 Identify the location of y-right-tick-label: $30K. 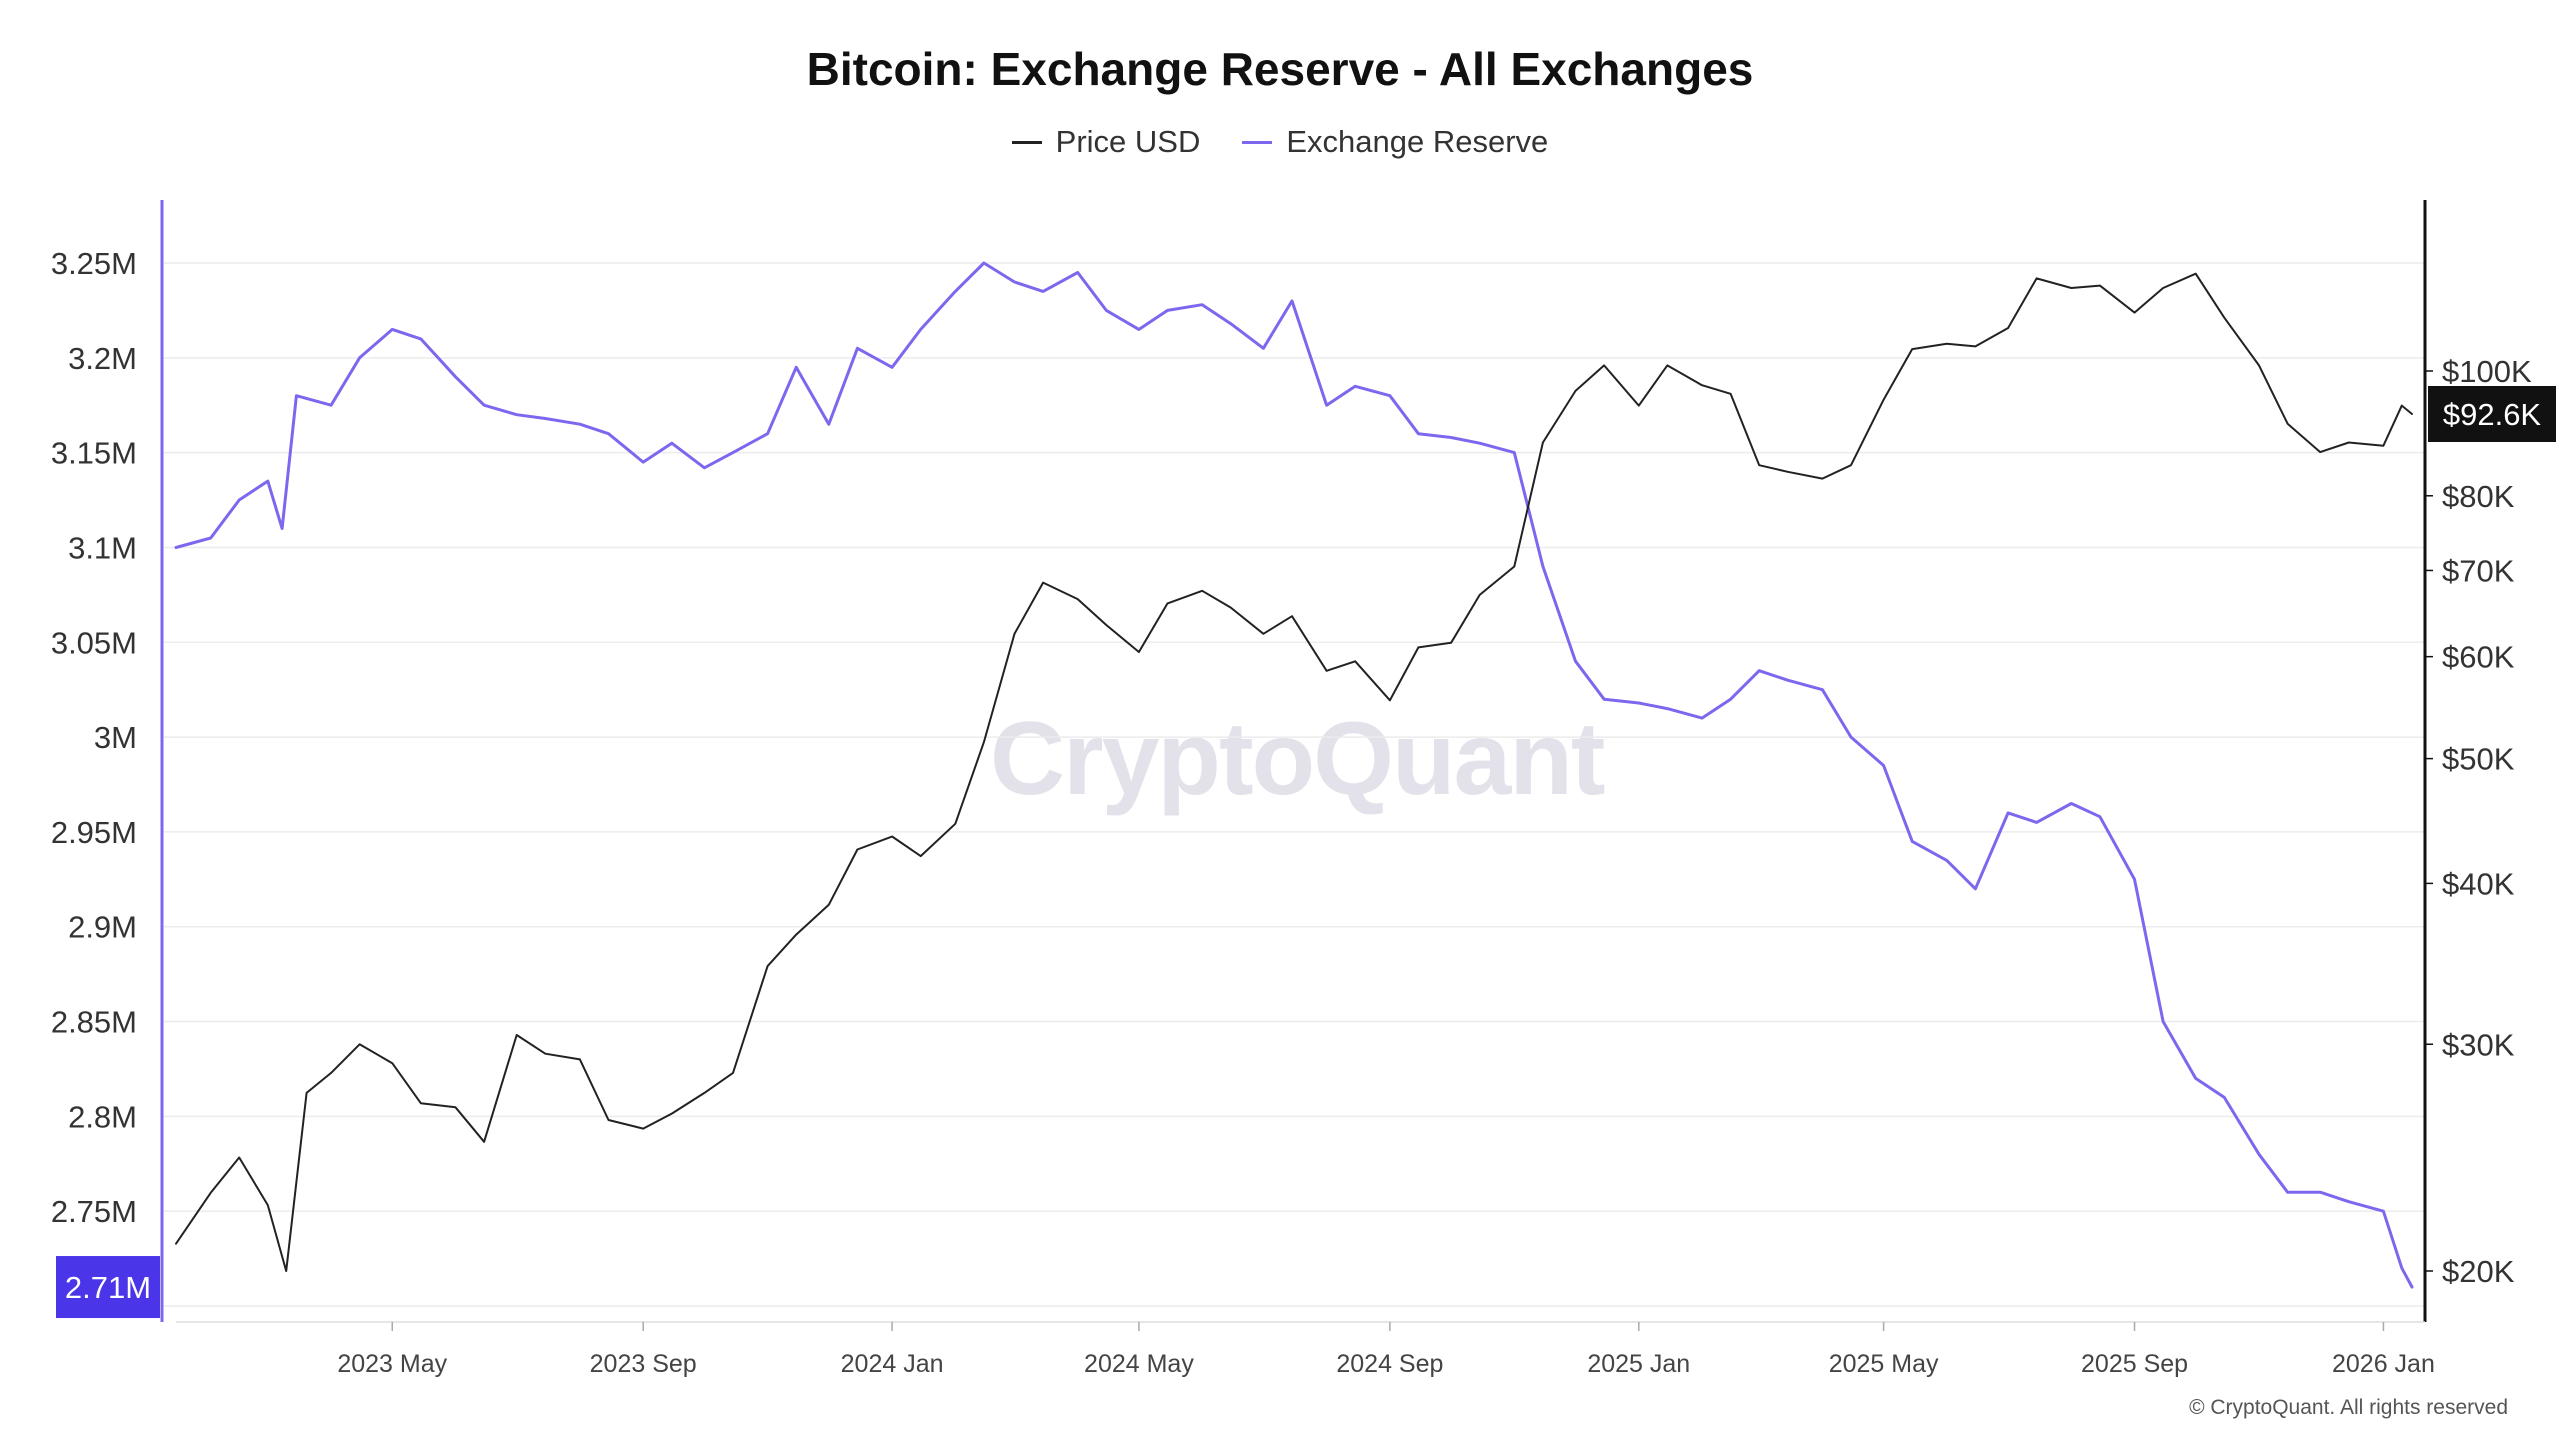
(2478, 1044).